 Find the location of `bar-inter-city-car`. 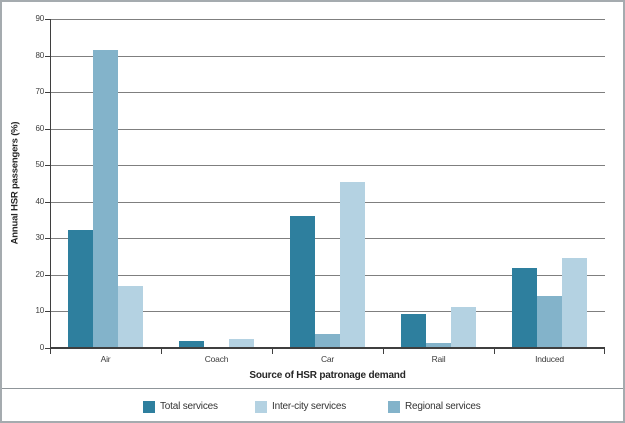

bar-inter-city-car is located at coordinates (352, 265).